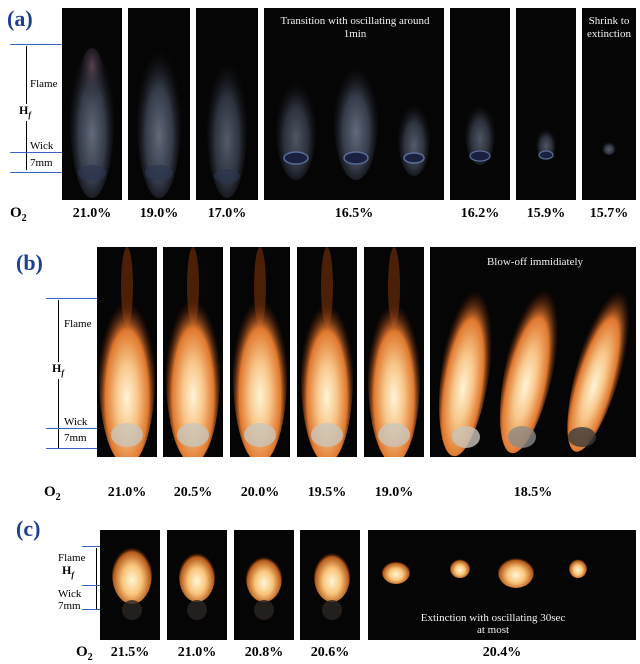 The height and width of the screenshot is (664, 640). Describe the element at coordinates (227, 213) in the screenshot. I see `o2-value-a-3: 17.0%` at that location.